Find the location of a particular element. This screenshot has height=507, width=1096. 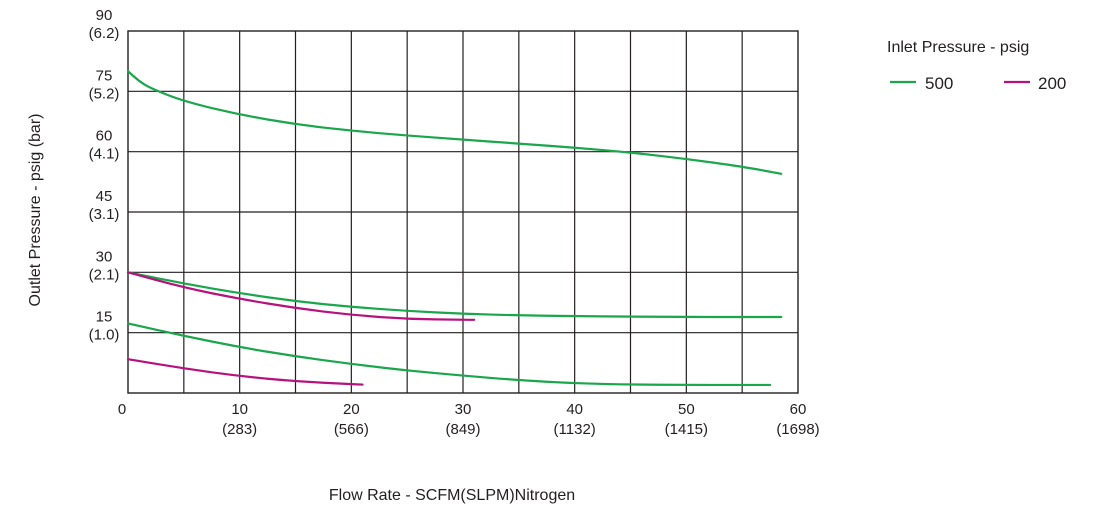

x-tick-label: 50 is located at coordinates (686, 409).